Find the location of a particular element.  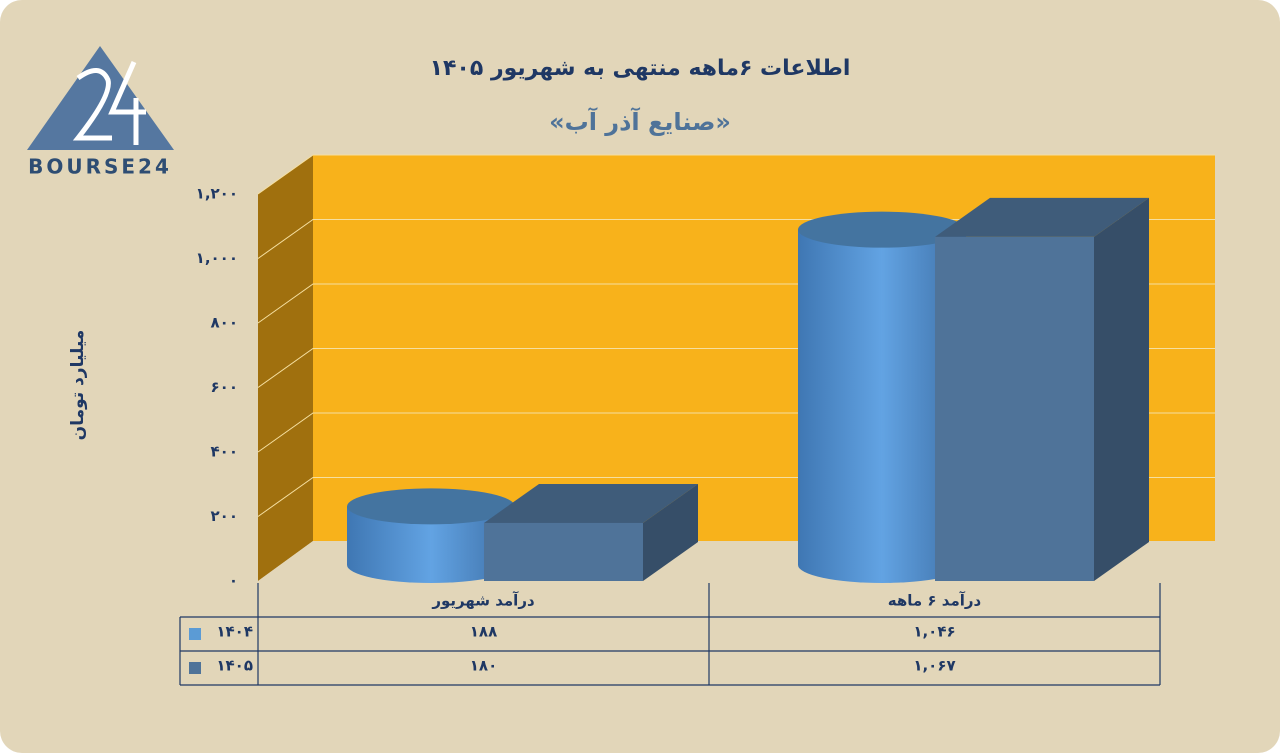

logo: BOURSE24 is located at coordinates (100, 112).